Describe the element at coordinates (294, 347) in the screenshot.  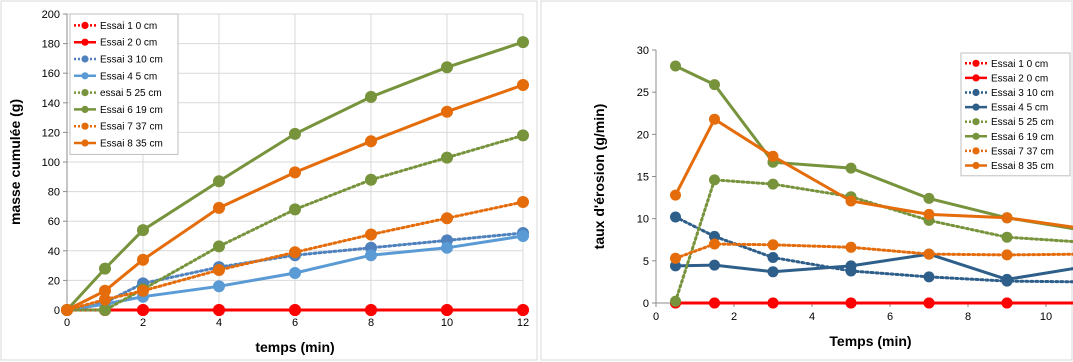
I see `x-axis-title: temps (min)` at that location.